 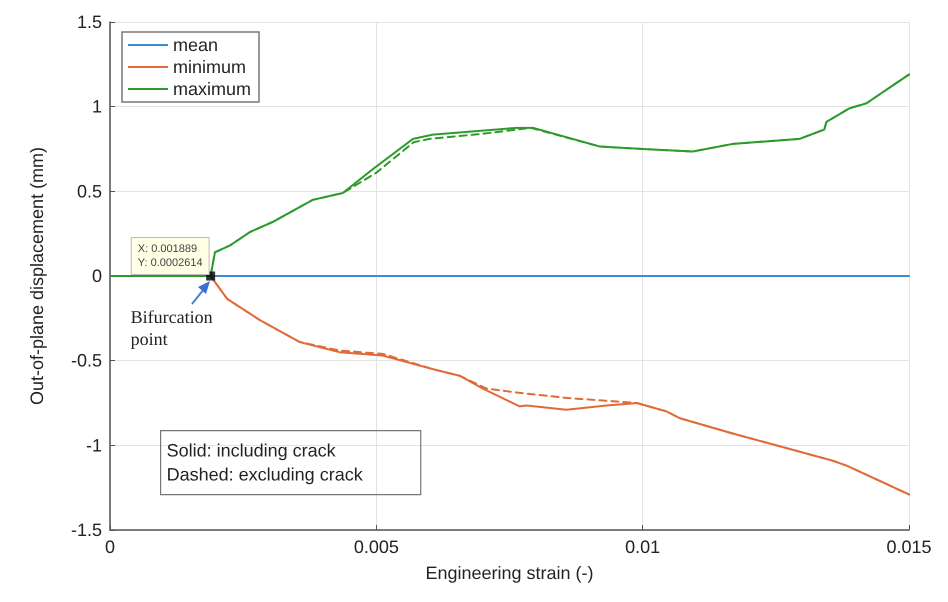 What do you see at coordinates (94, 445) in the screenshot?
I see `y-tick-label: -1` at bounding box center [94, 445].